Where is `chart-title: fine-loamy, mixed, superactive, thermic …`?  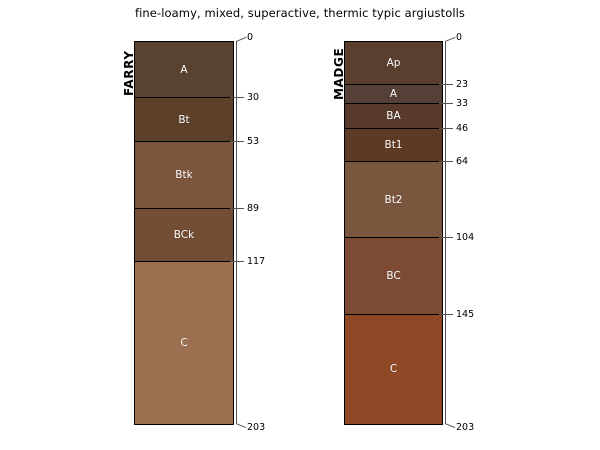
chart-title: fine-loamy, mixed, superactive, thermic … is located at coordinates (300, 13).